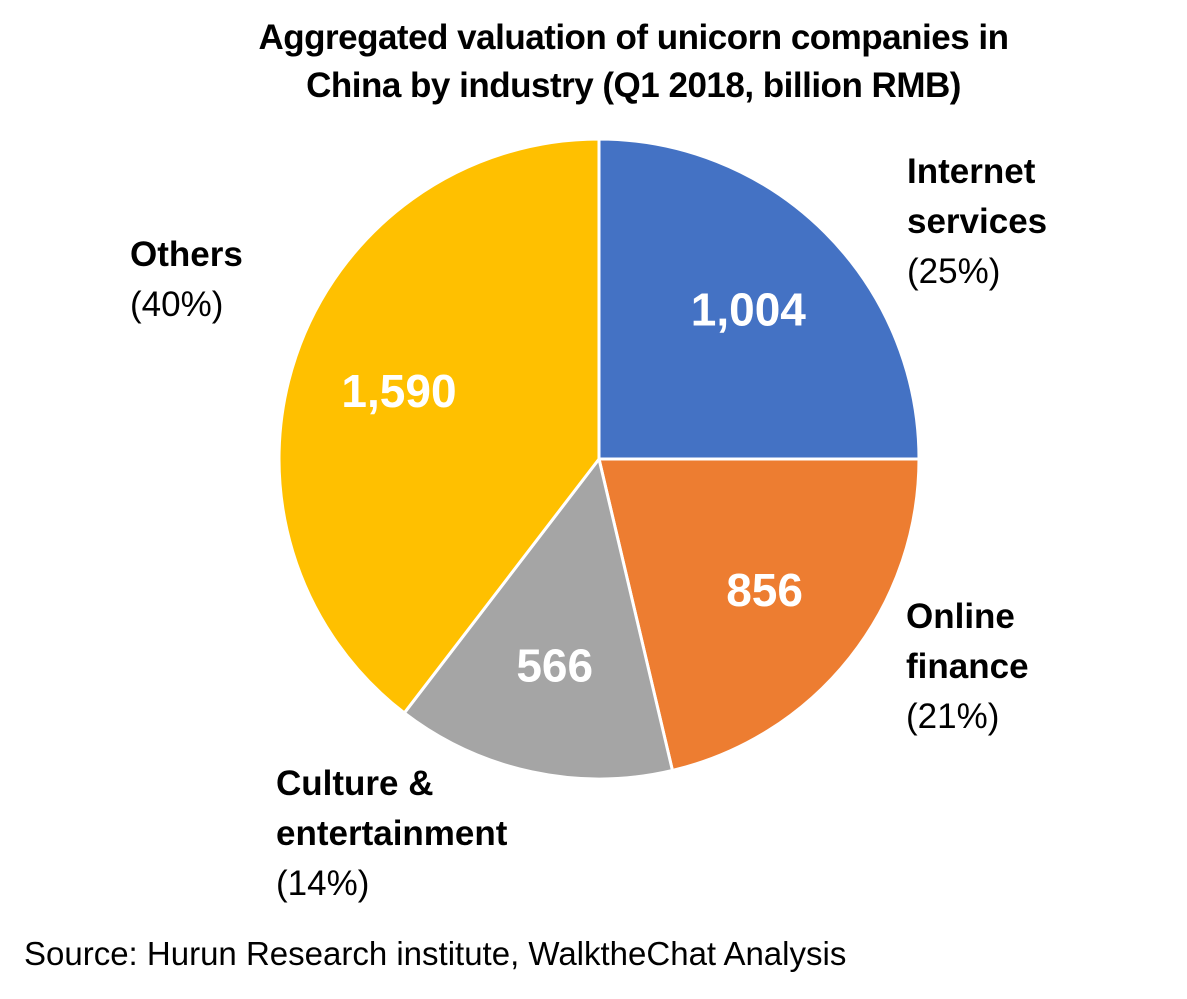 The height and width of the screenshot is (999, 1187). I want to click on slice-name-online-finance-line-2: finance, so click(967, 666).